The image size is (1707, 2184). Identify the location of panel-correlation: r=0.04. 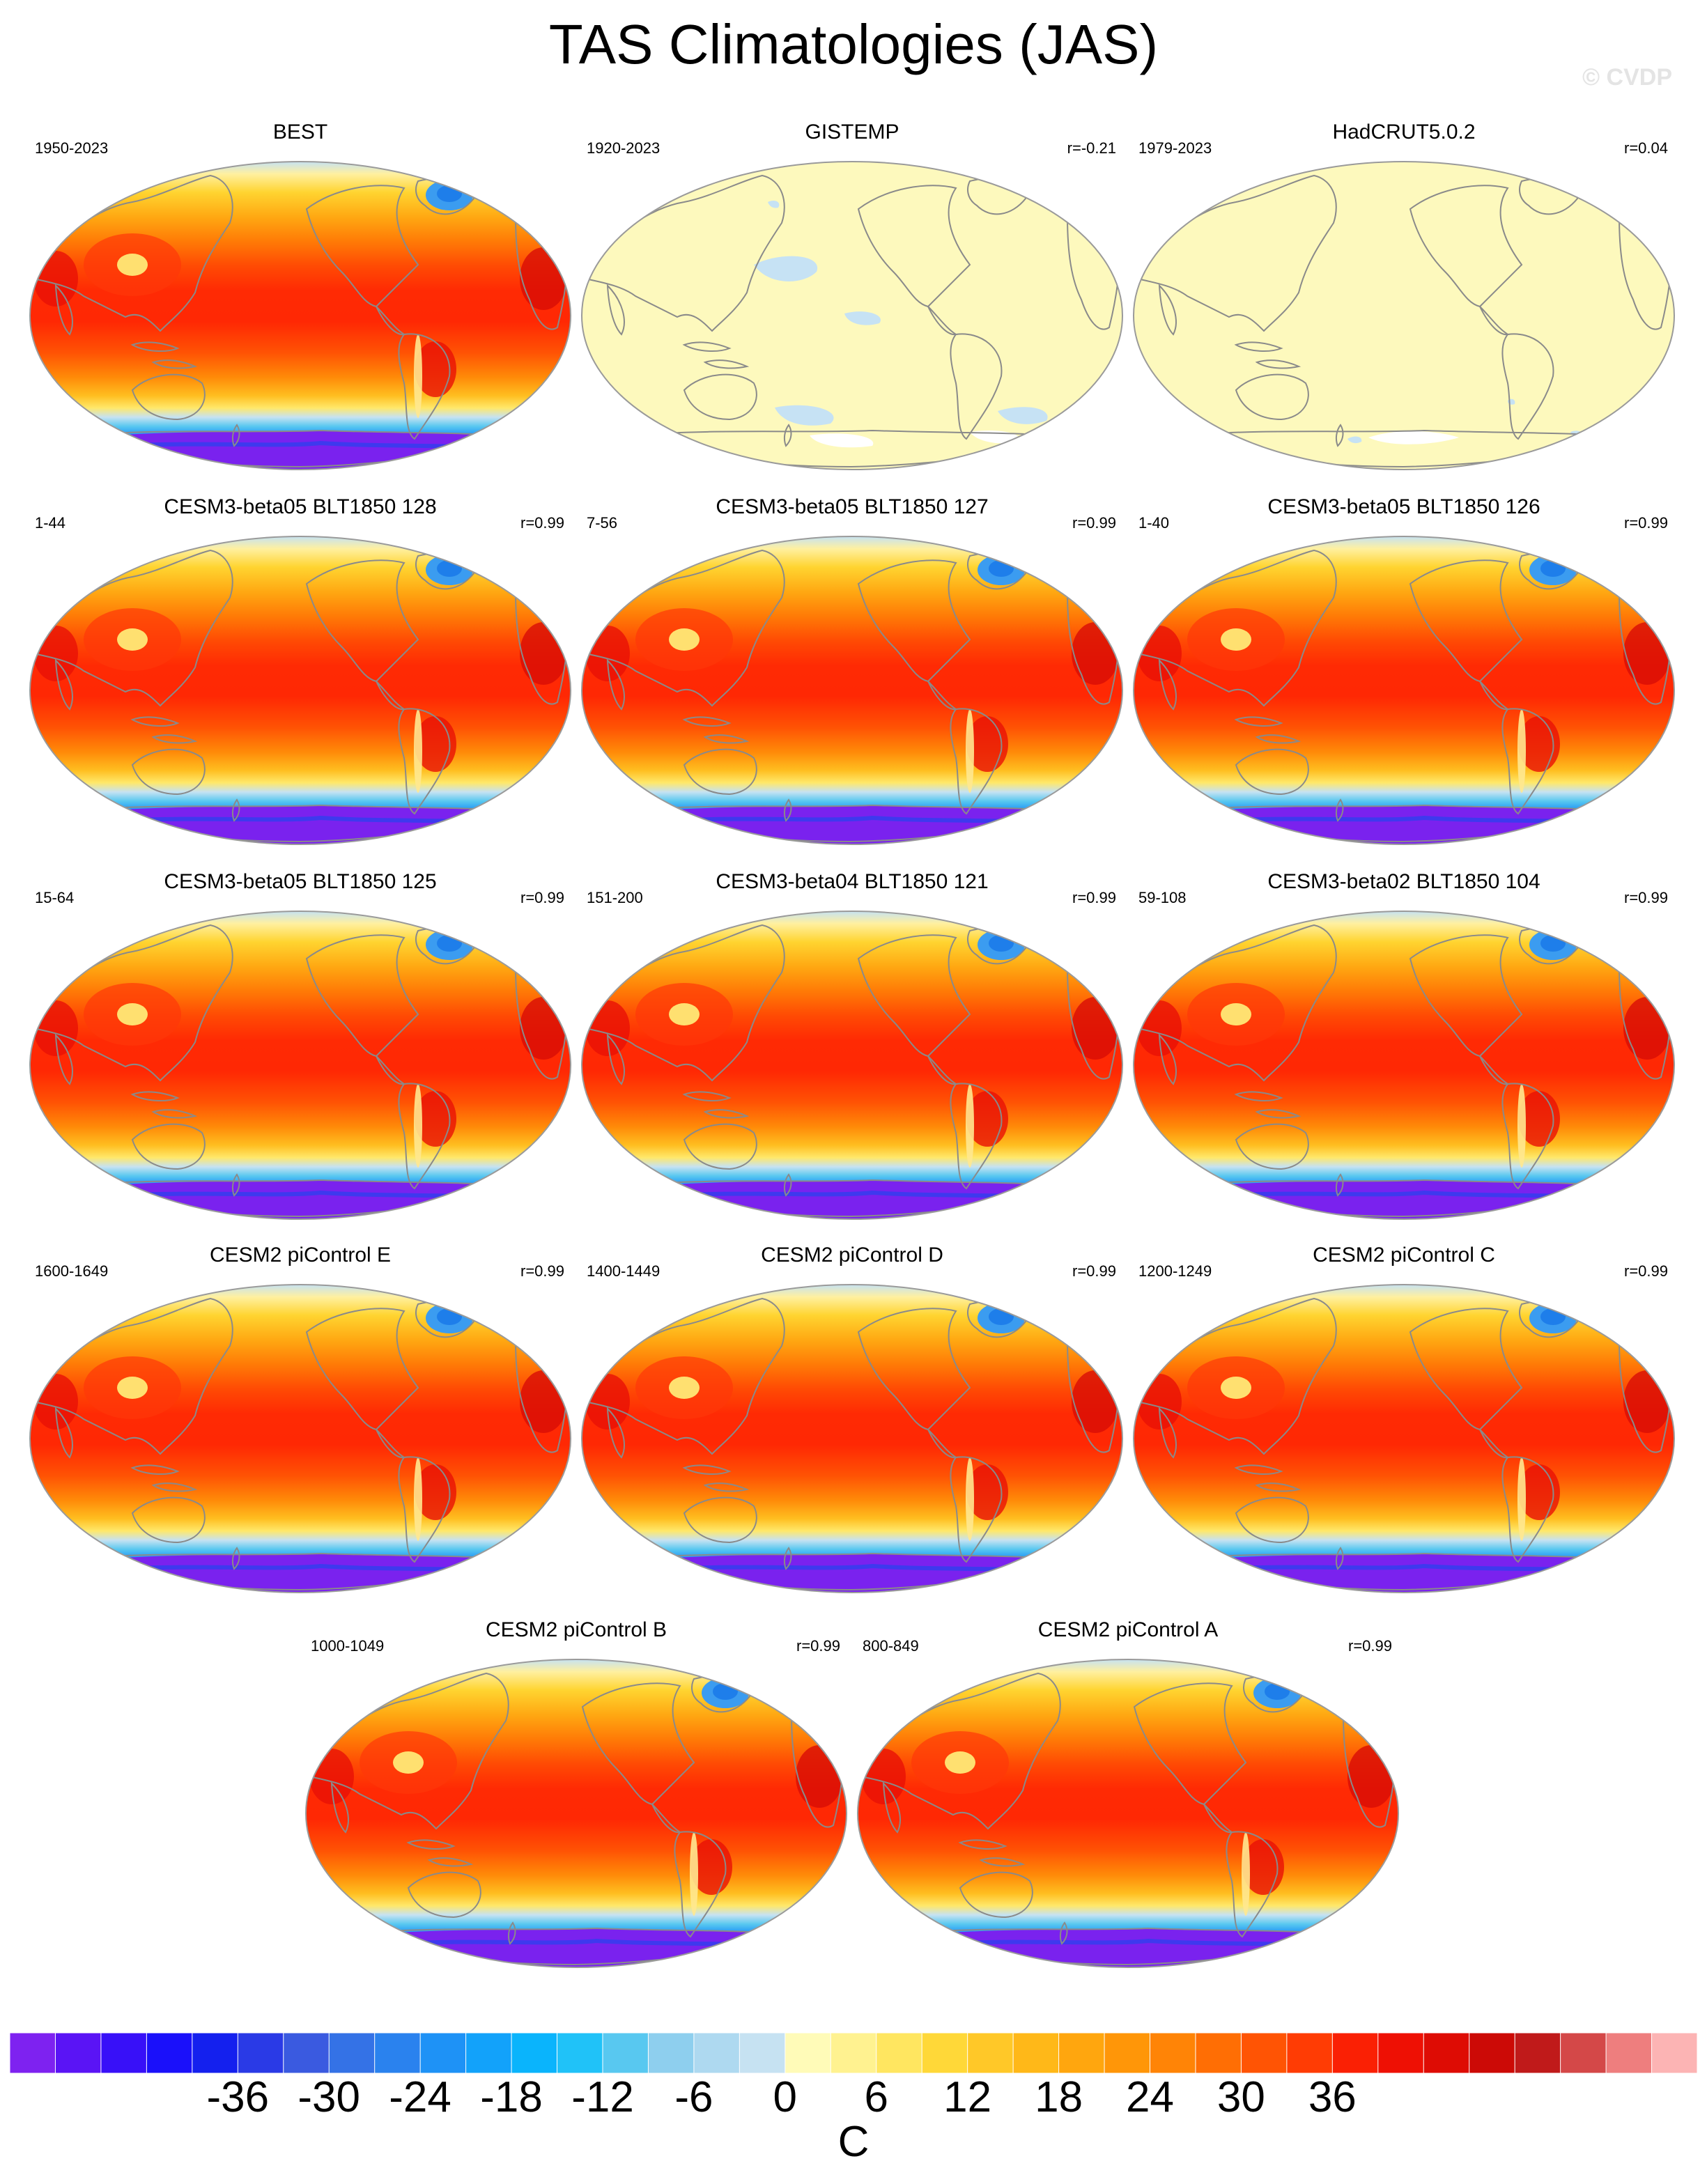
(1646, 148).